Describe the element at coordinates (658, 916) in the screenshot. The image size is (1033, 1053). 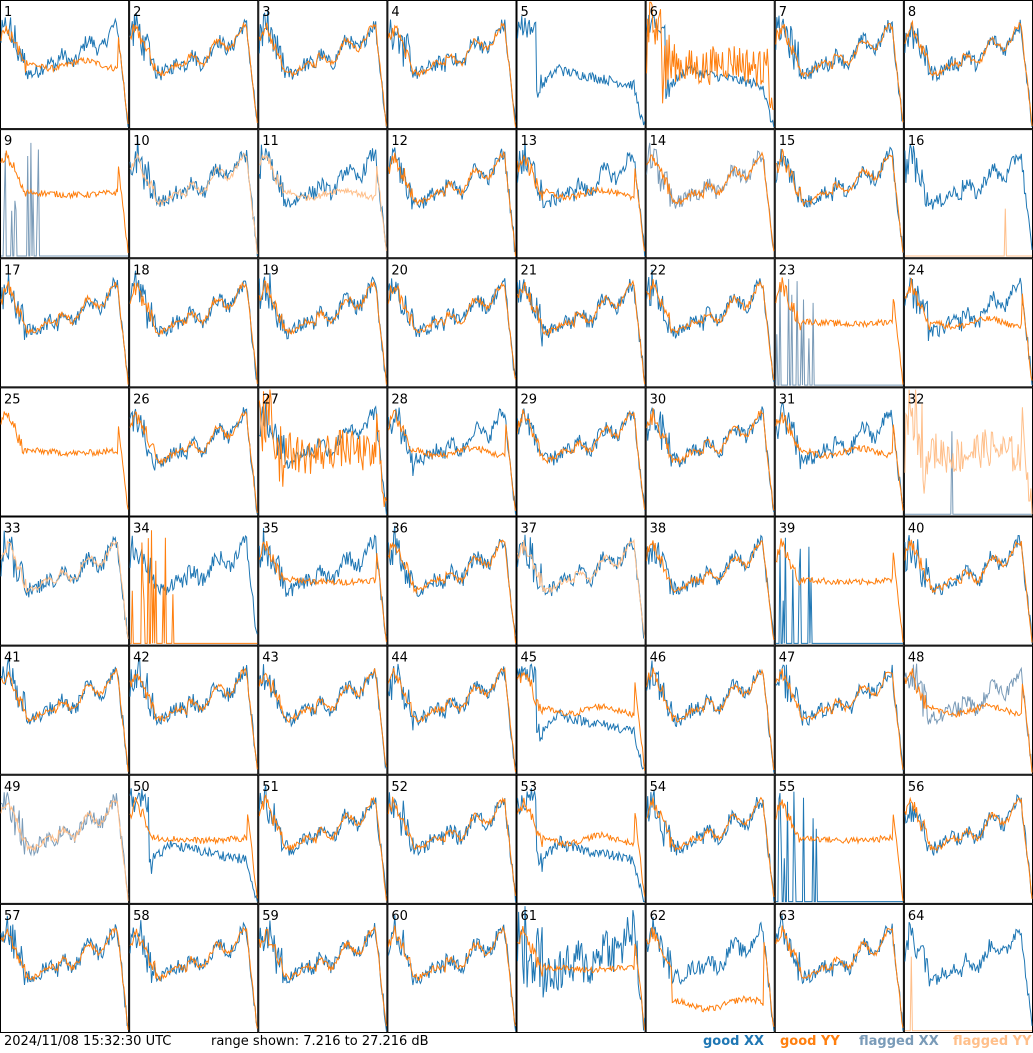
I see `panel-label: 62` at that location.